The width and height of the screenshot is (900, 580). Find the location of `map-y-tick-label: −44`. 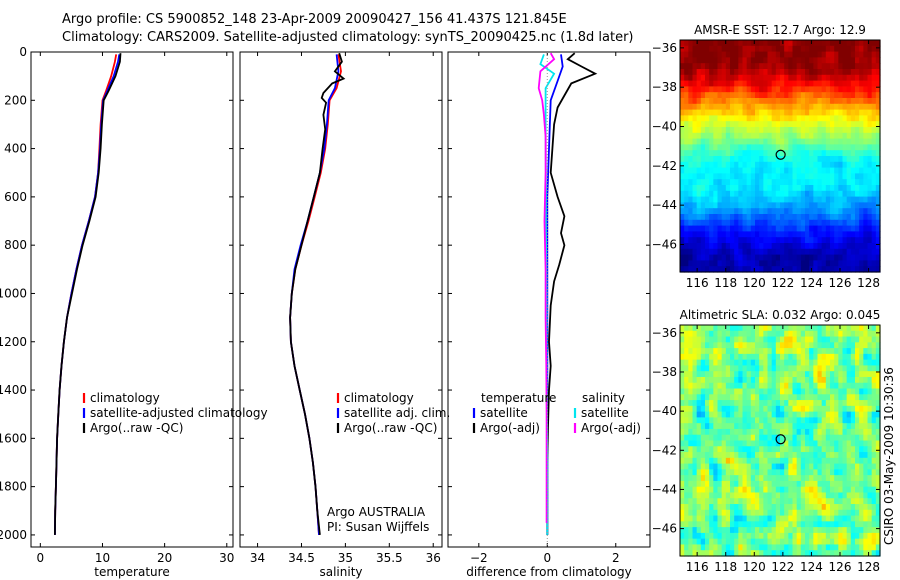

map-y-tick-label: −44 is located at coordinates (664, 489).